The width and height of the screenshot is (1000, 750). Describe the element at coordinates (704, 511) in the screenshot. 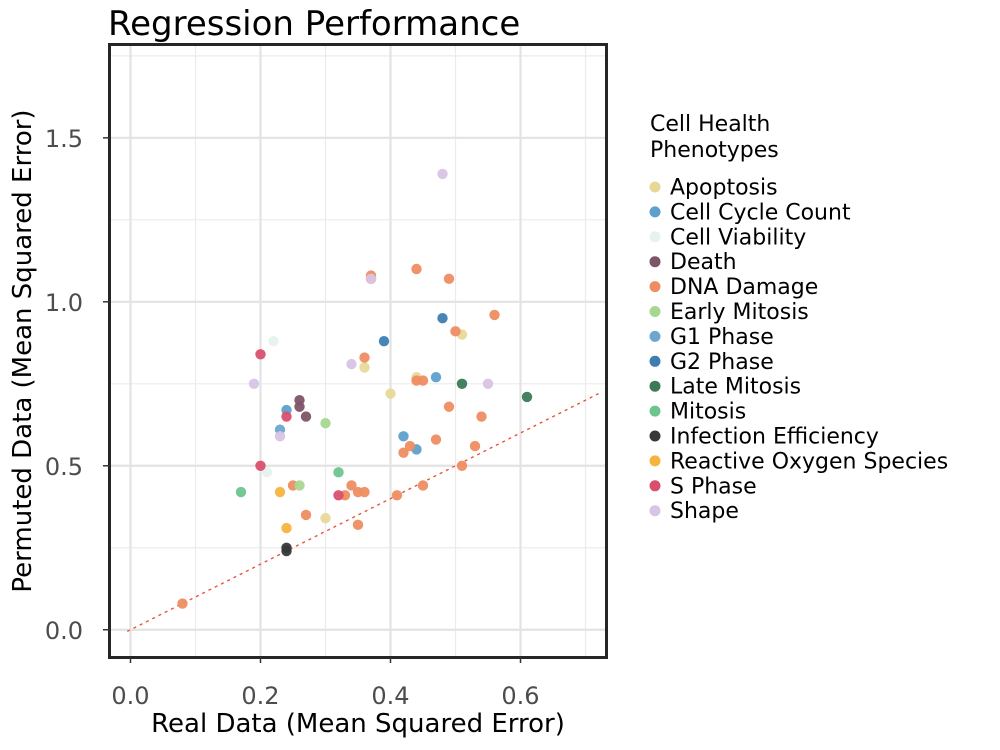

I see `legend-label: Shape` at that location.